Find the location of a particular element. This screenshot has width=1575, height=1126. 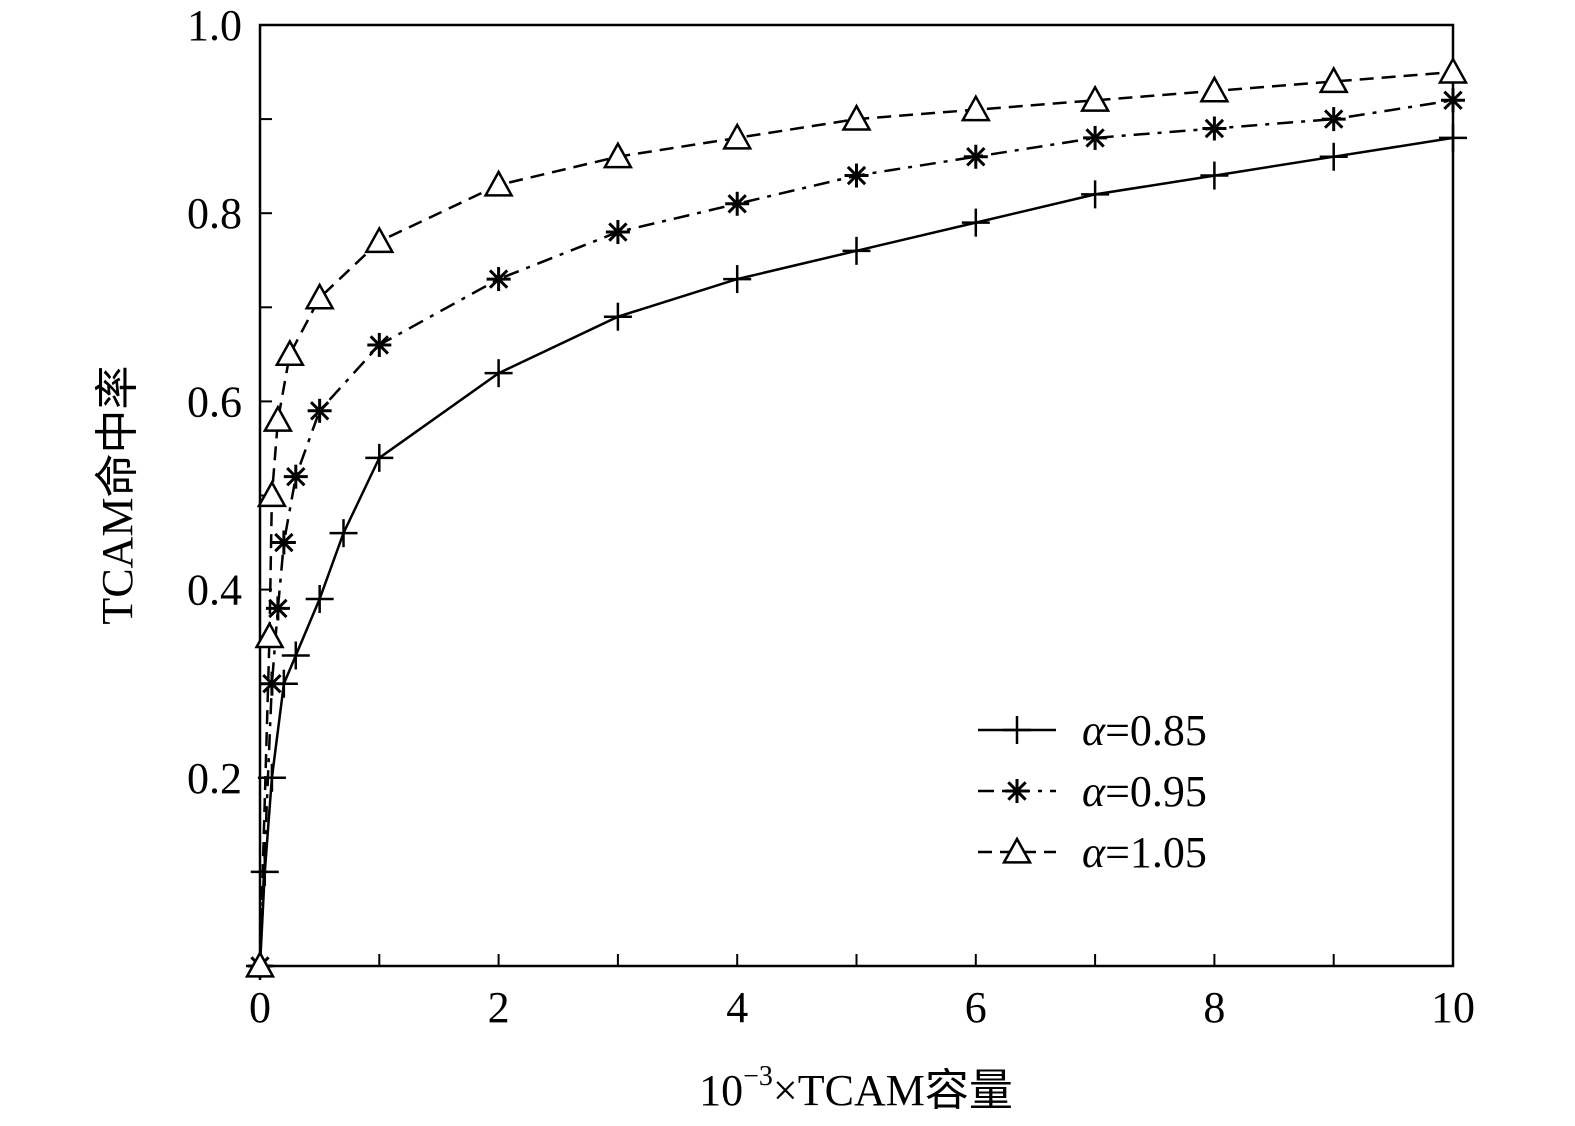

x-tick-label: 6 is located at coordinates (976, 1007).